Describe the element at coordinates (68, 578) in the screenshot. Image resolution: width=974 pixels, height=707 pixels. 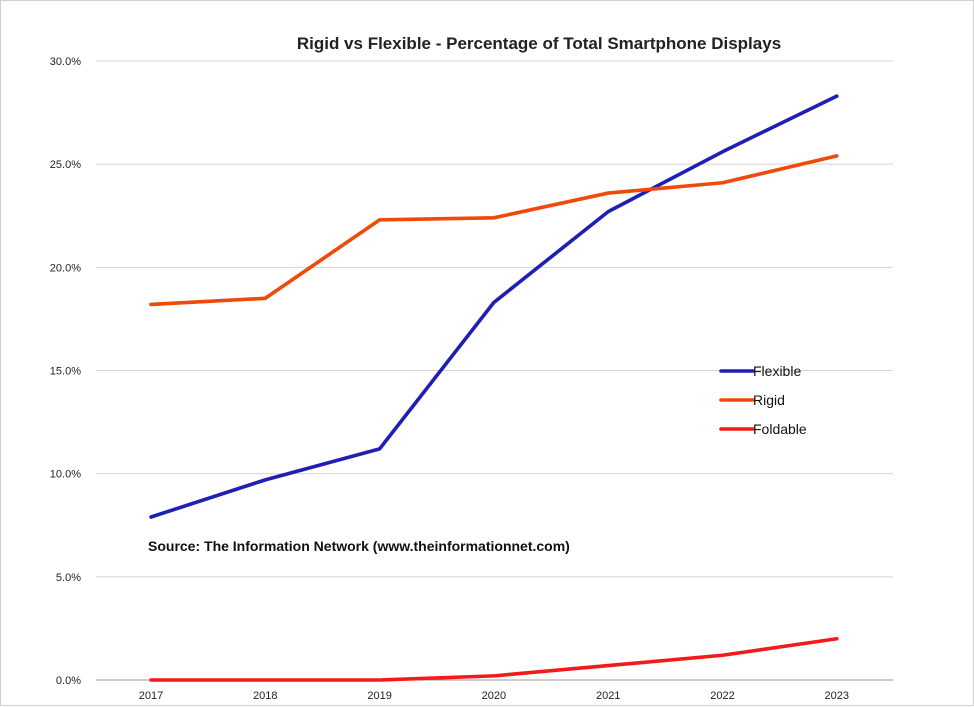
I see `y-tick-label: 5.0%` at that location.